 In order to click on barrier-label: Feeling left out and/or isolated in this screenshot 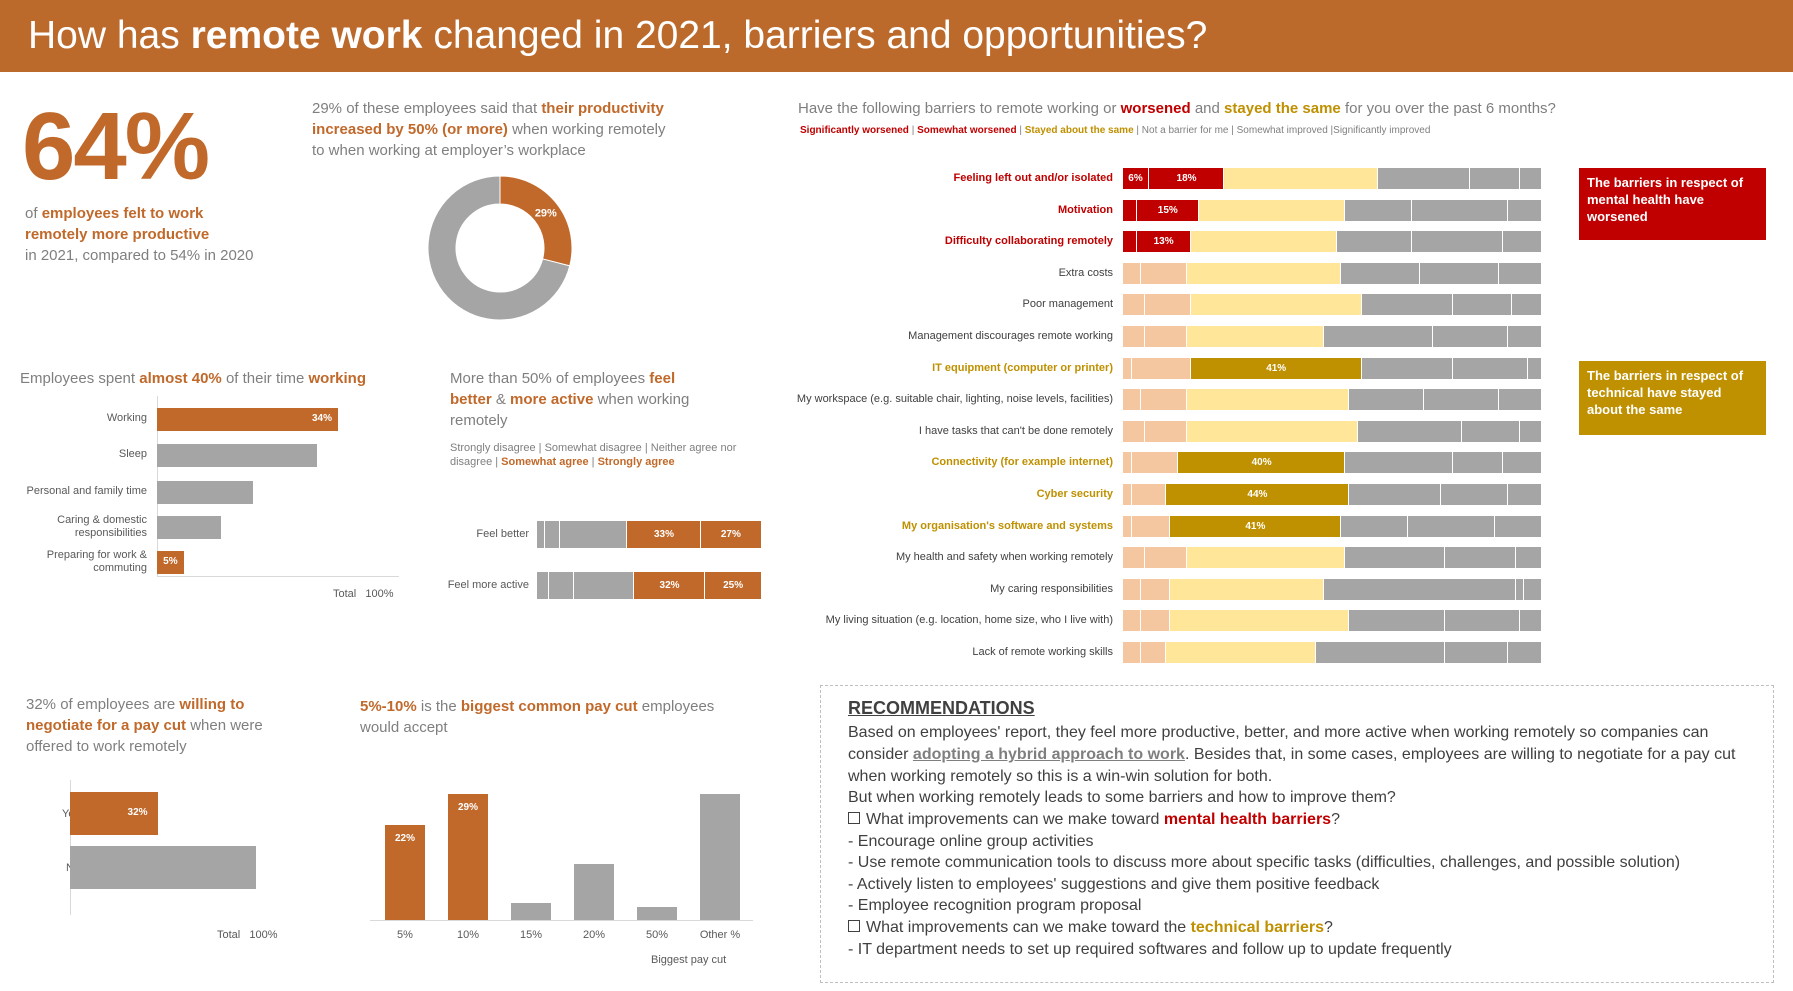, I will do `click(1033, 178)`.